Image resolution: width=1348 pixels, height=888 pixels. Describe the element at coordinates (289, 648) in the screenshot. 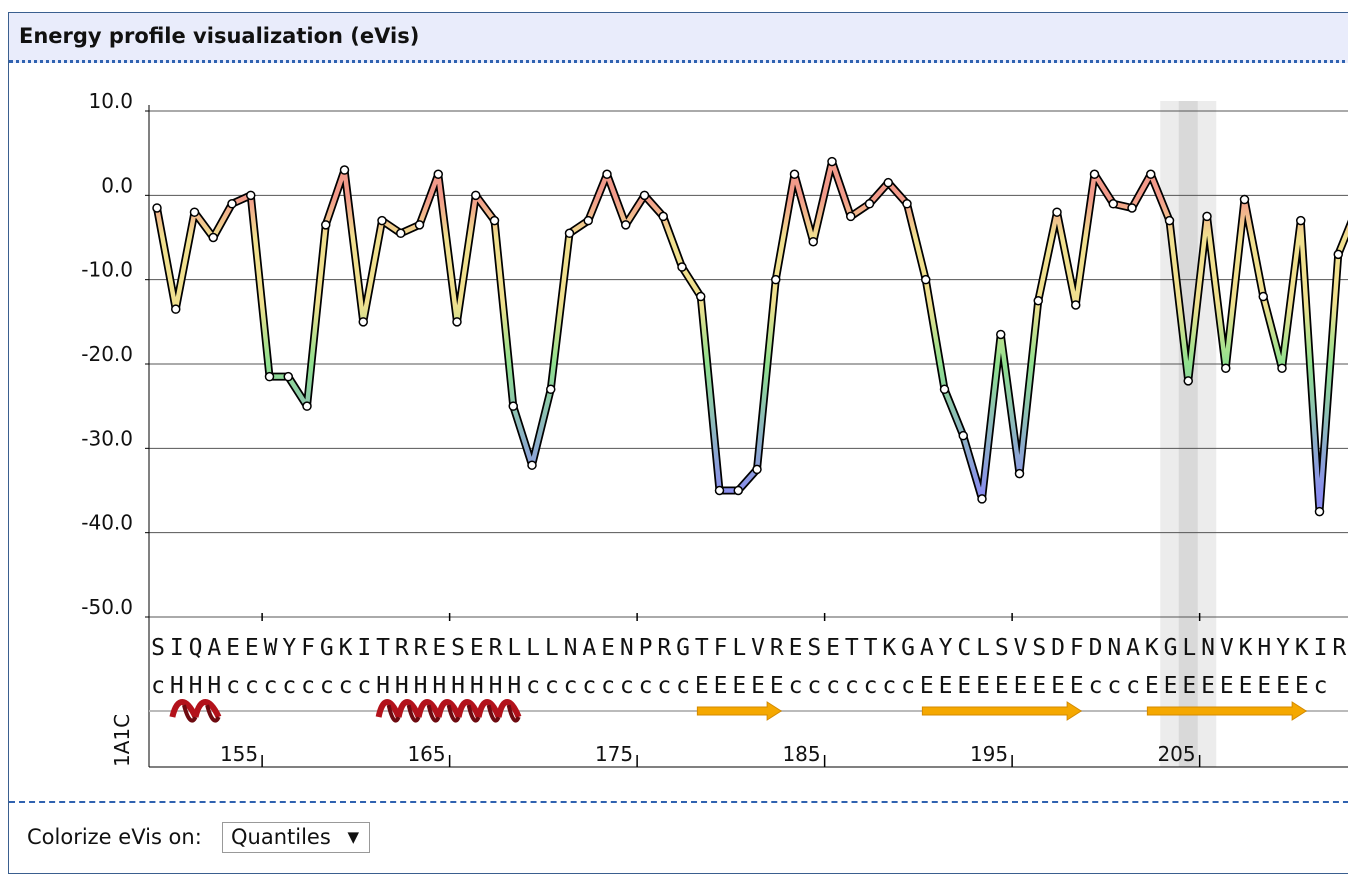

I see `residue-letter: Y` at that location.